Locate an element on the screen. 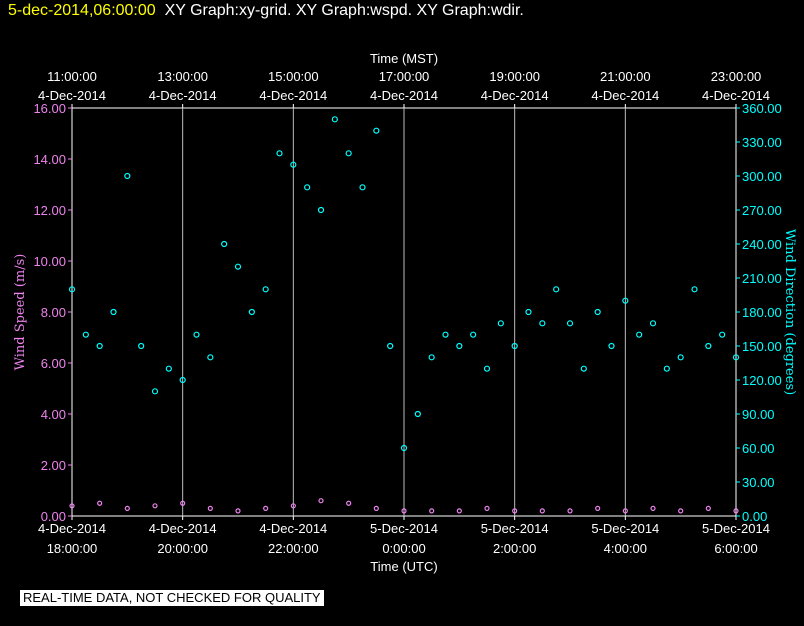  y-left-tick-label: 2.00 is located at coordinates (53, 465).